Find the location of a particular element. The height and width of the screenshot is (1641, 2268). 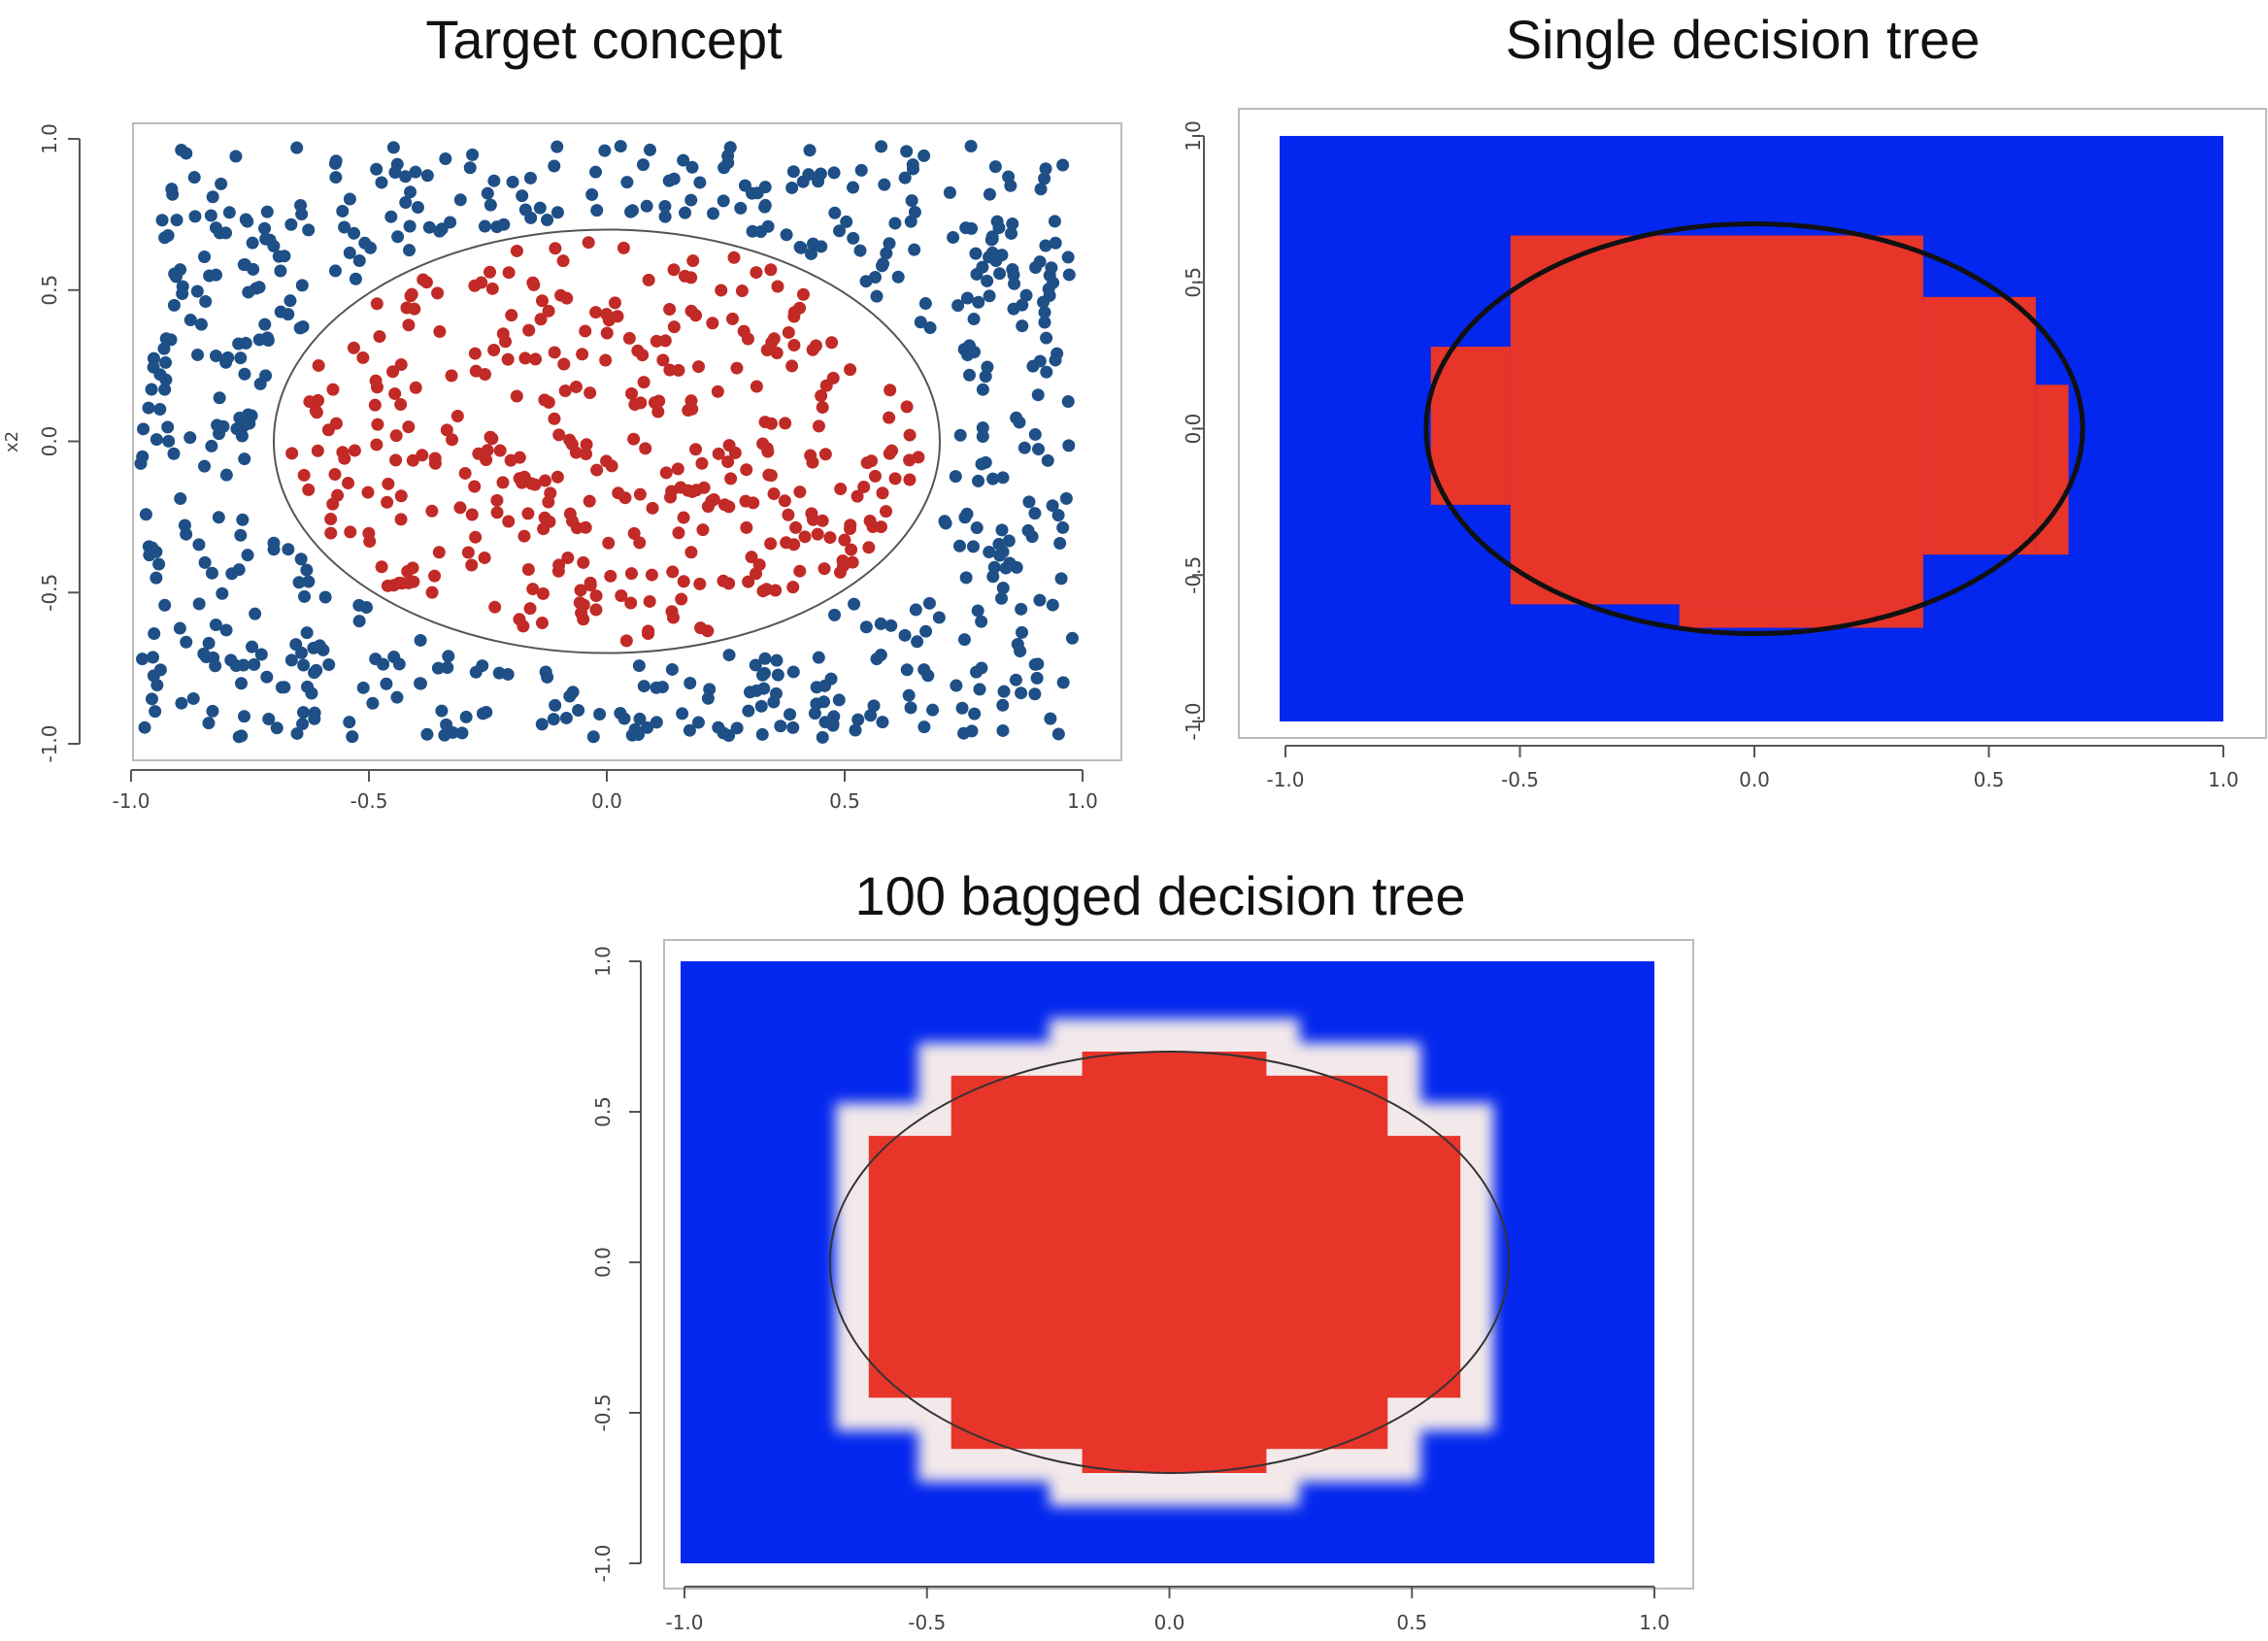

target-boundary-ellipse is located at coordinates (607, 441).